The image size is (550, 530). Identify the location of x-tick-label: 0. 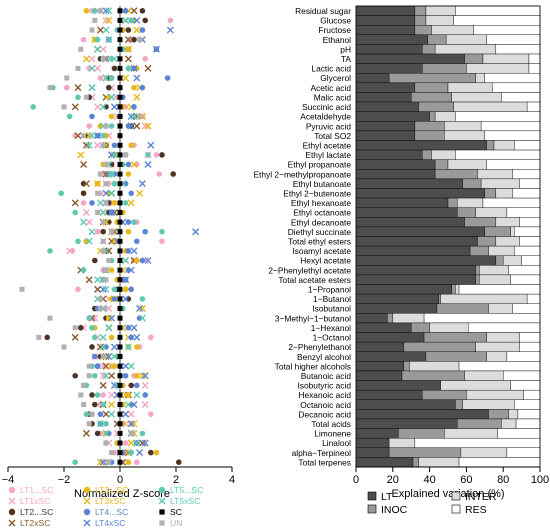
(356, 480).